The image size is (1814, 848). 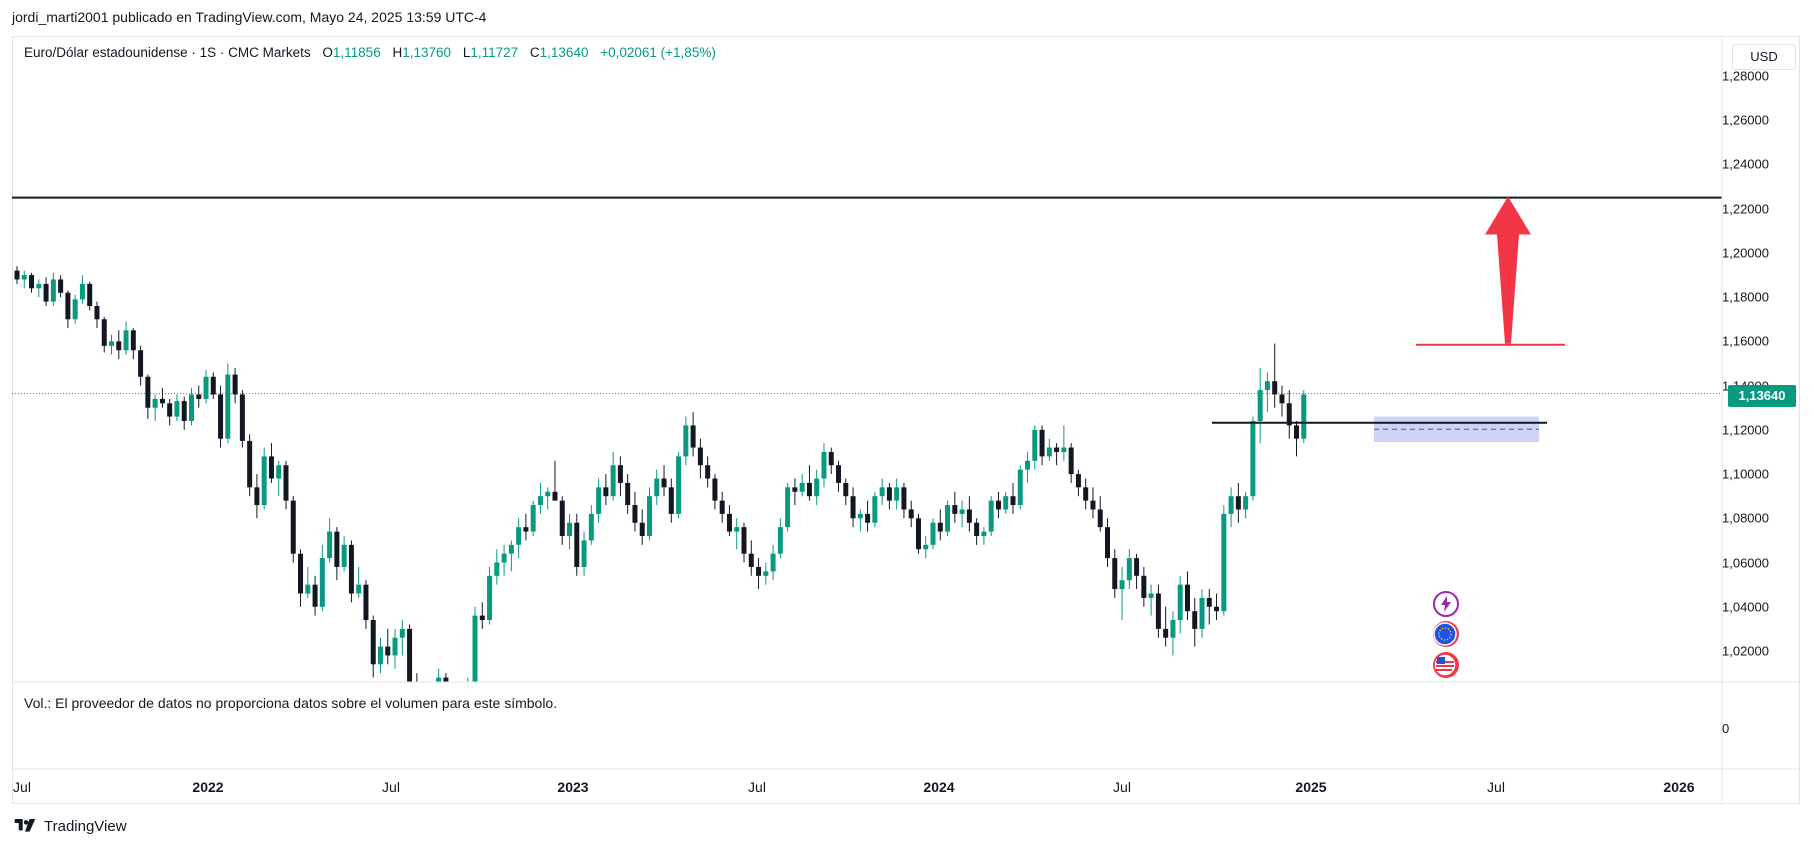 What do you see at coordinates (1446, 665) in the screenshot?
I see `us-flag-icon` at bounding box center [1446, 665].